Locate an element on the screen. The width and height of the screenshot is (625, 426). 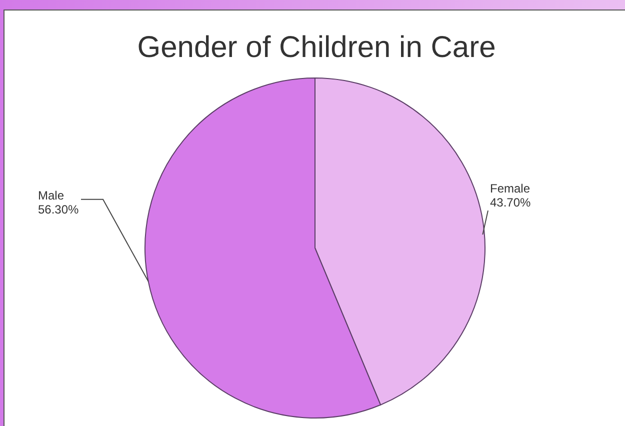
slice-label: Female is located at coordinates (510, 189).